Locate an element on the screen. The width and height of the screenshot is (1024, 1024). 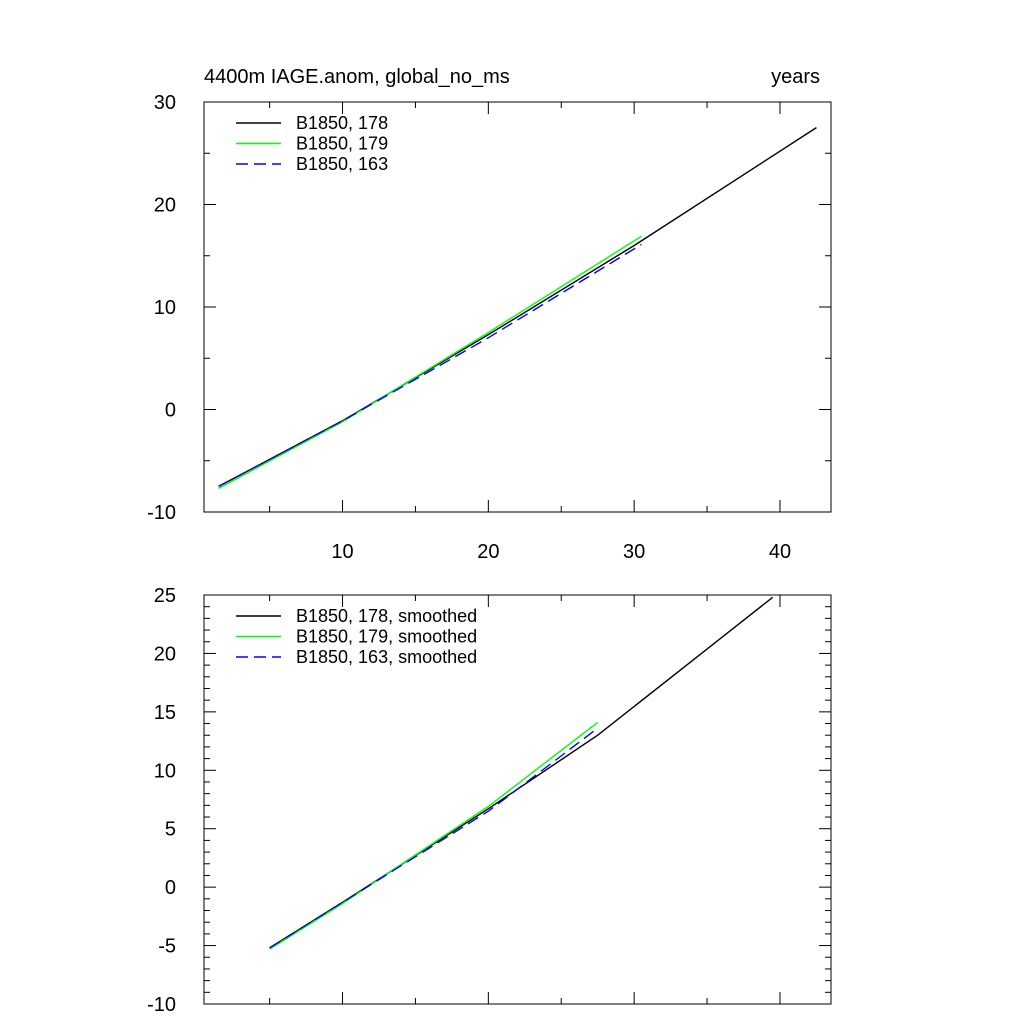
legend-entry: B1850, 163, smoothed is located at coordinates (386, 657).